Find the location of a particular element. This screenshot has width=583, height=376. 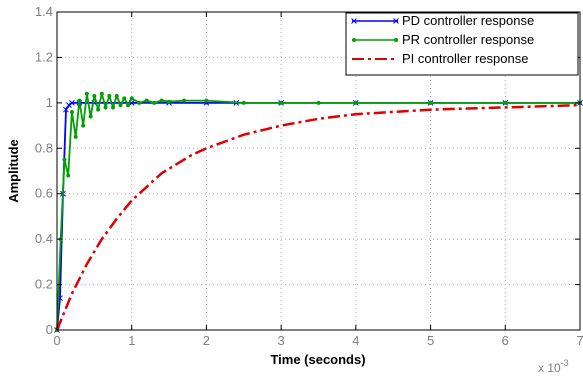

legend-entry: PR controller response is located at coordinates (443, 39).